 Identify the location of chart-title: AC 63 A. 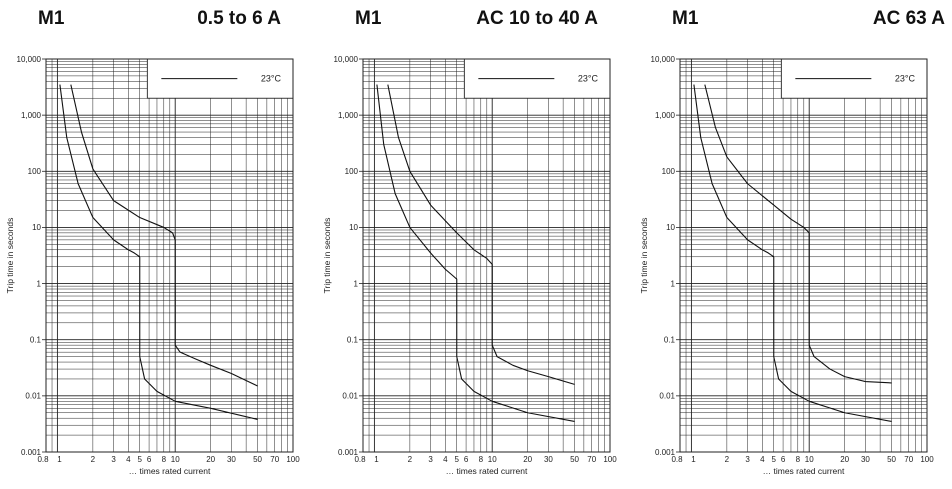
(908, 18).